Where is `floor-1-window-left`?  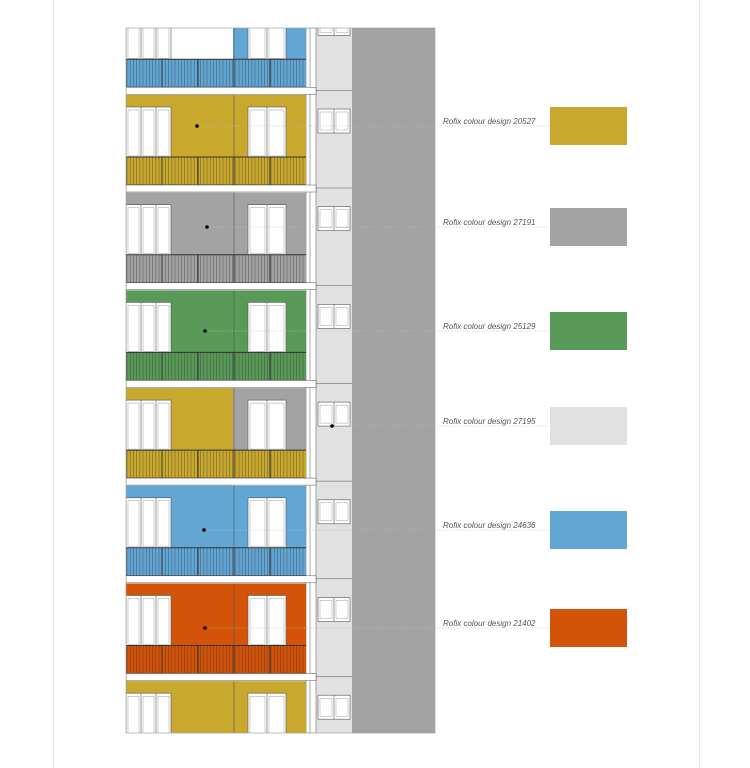 floor-1-window-left is located at coordinates (149, 45).